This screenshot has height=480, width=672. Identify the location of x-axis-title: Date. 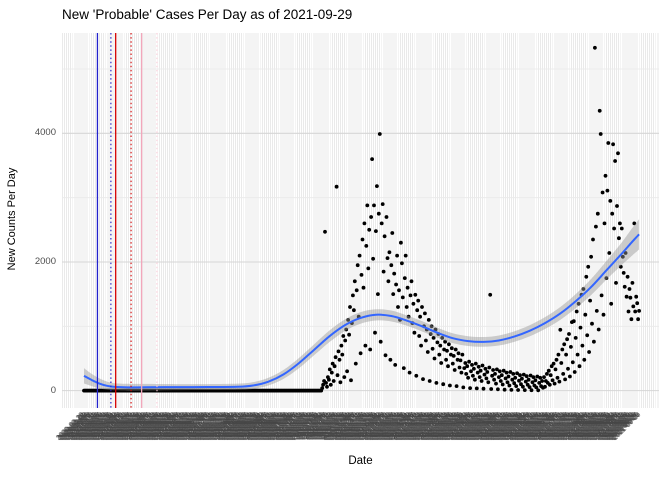
(360, 461).